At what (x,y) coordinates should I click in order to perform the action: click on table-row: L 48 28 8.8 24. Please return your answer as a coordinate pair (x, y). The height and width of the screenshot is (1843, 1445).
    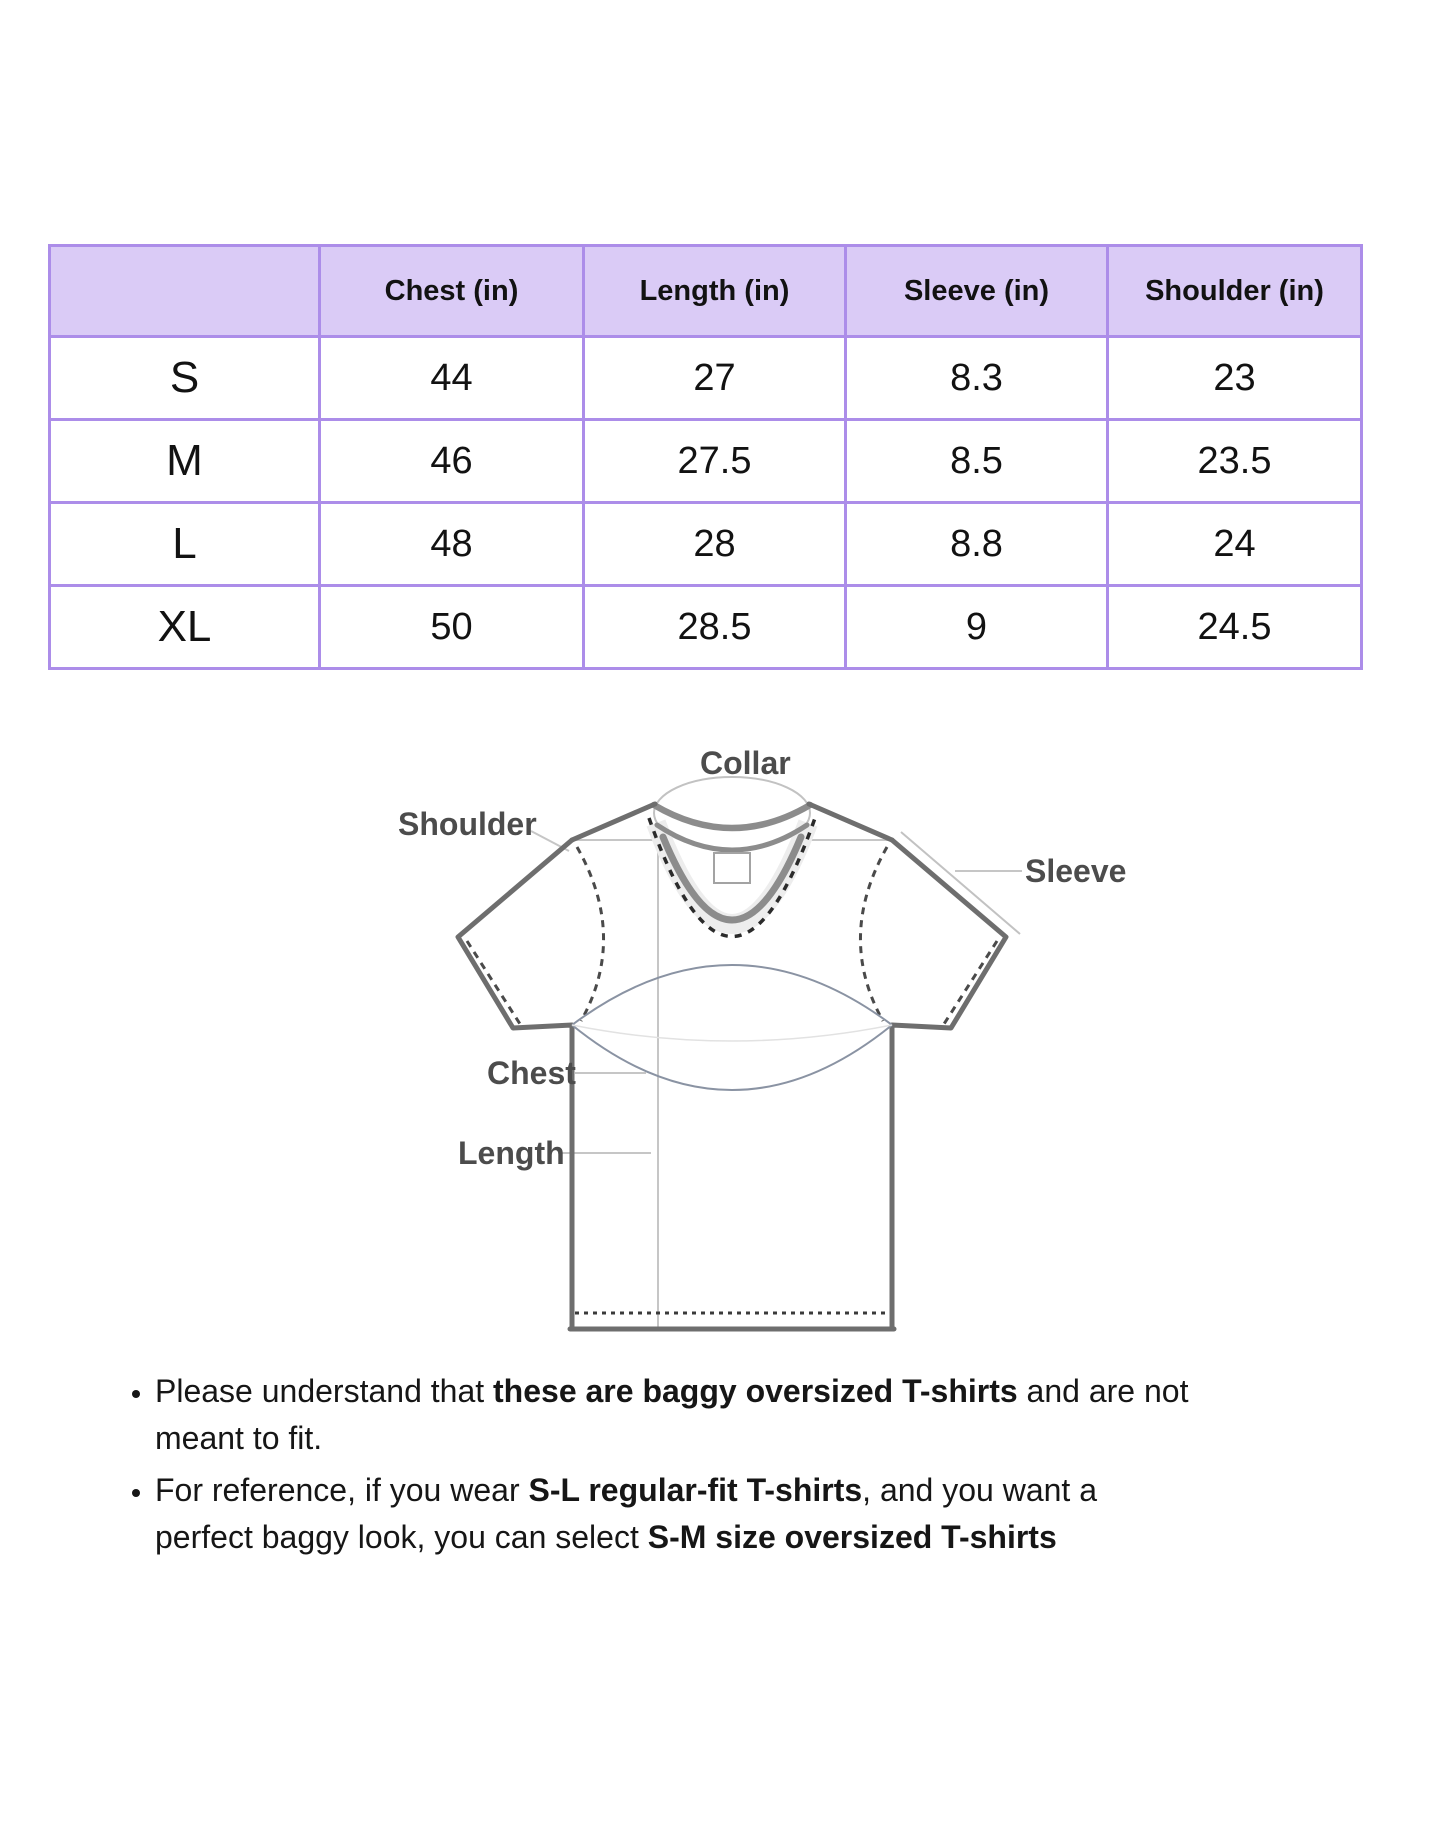
    Looking at the image, I should click on (705, 544).